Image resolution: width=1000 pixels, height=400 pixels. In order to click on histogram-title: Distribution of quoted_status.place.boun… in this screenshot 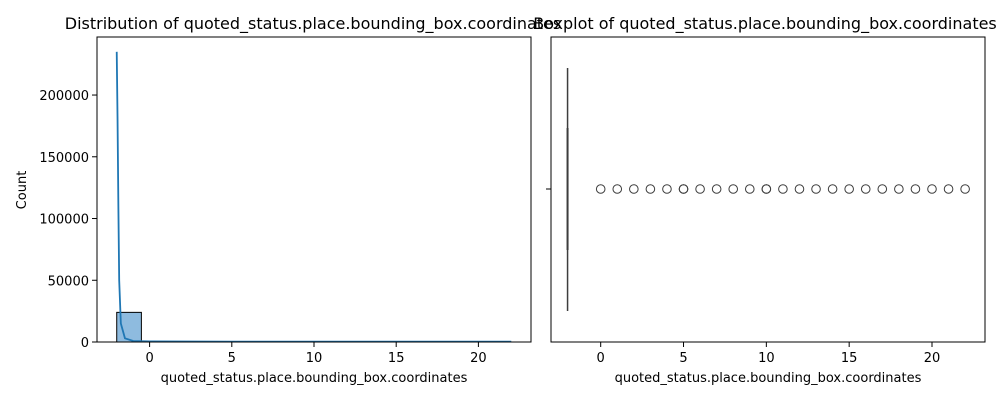, I will do `click(313, 24)`.